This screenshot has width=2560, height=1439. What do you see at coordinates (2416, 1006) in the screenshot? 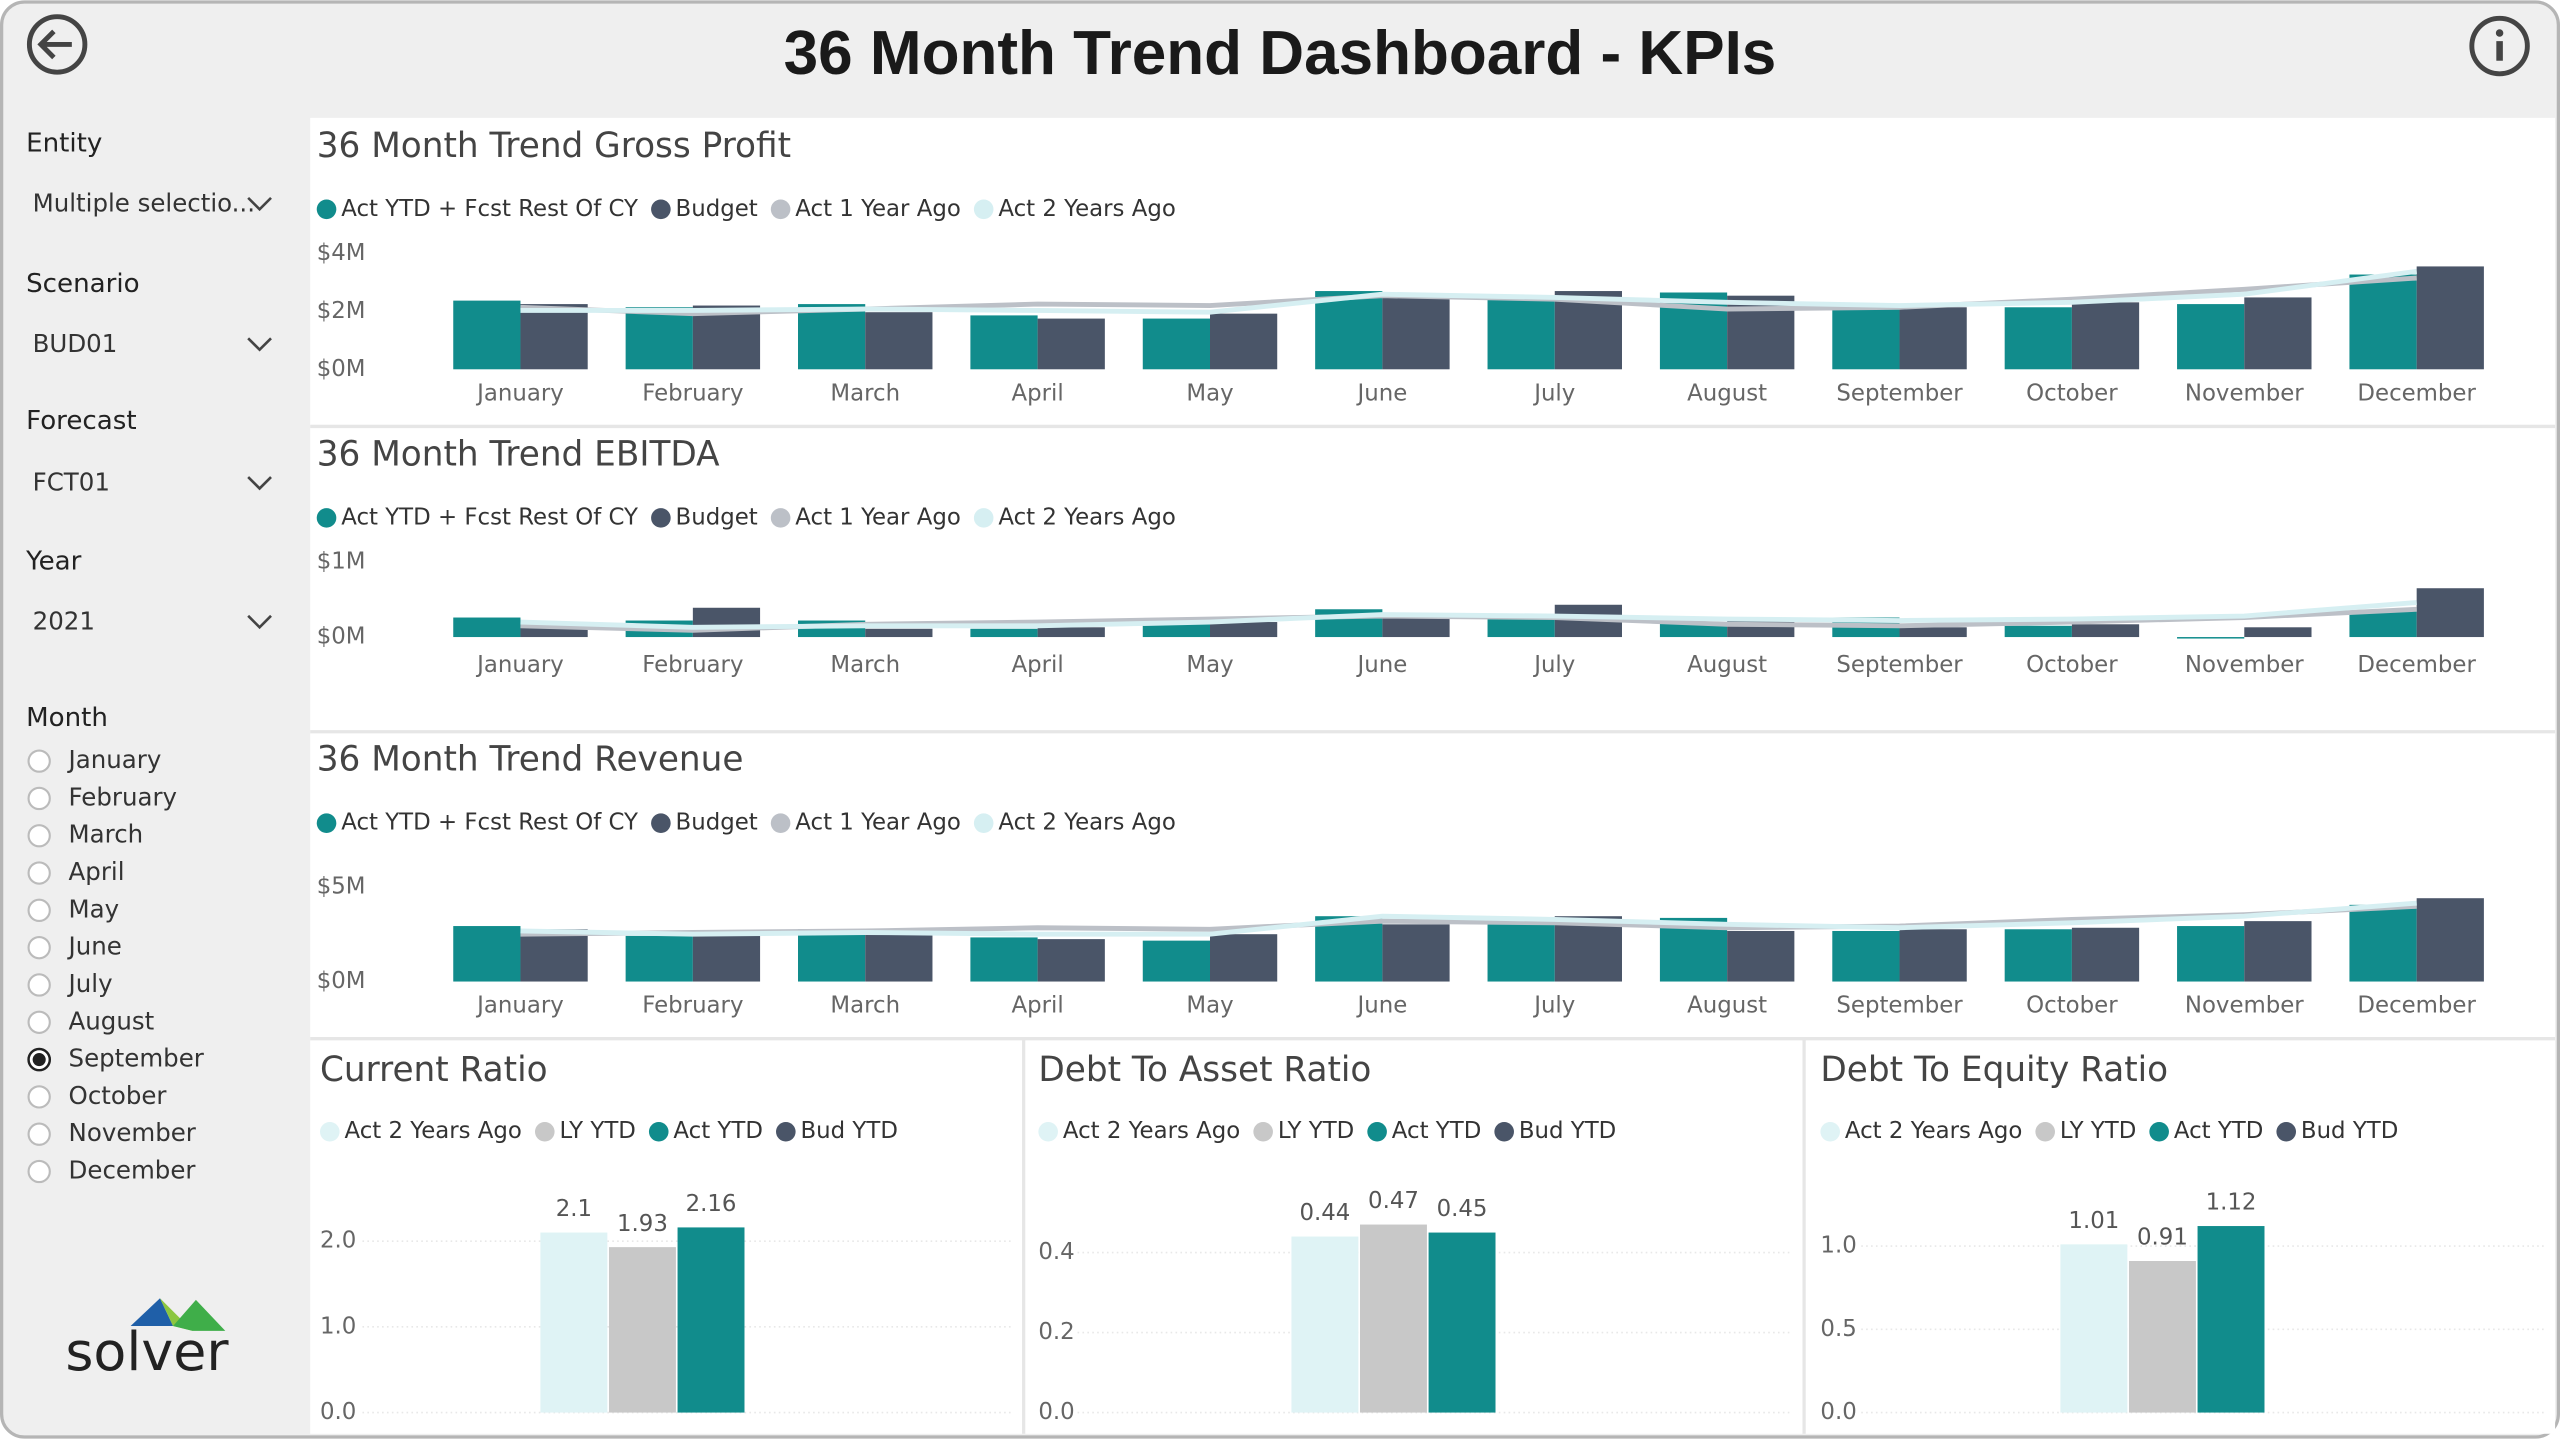
I see `x-tick-label: December` at bounding box center [2416, 1006].